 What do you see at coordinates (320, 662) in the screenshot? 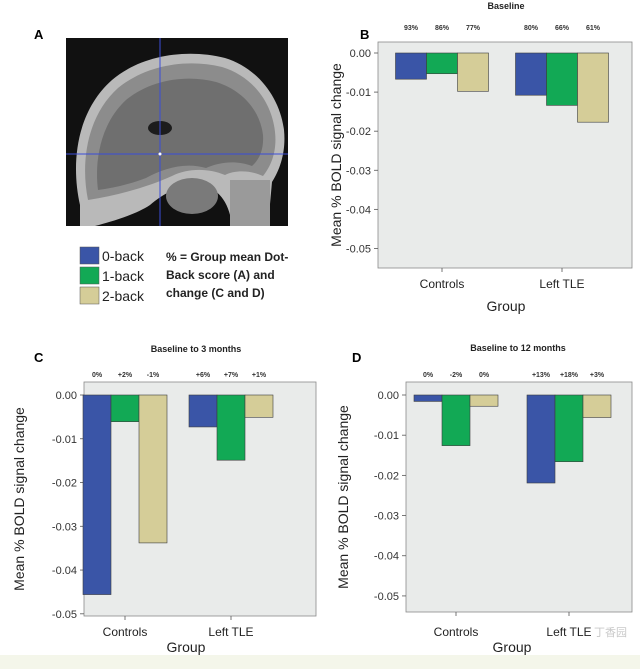
I see `bottom-band` at bounding box center [320, 662].